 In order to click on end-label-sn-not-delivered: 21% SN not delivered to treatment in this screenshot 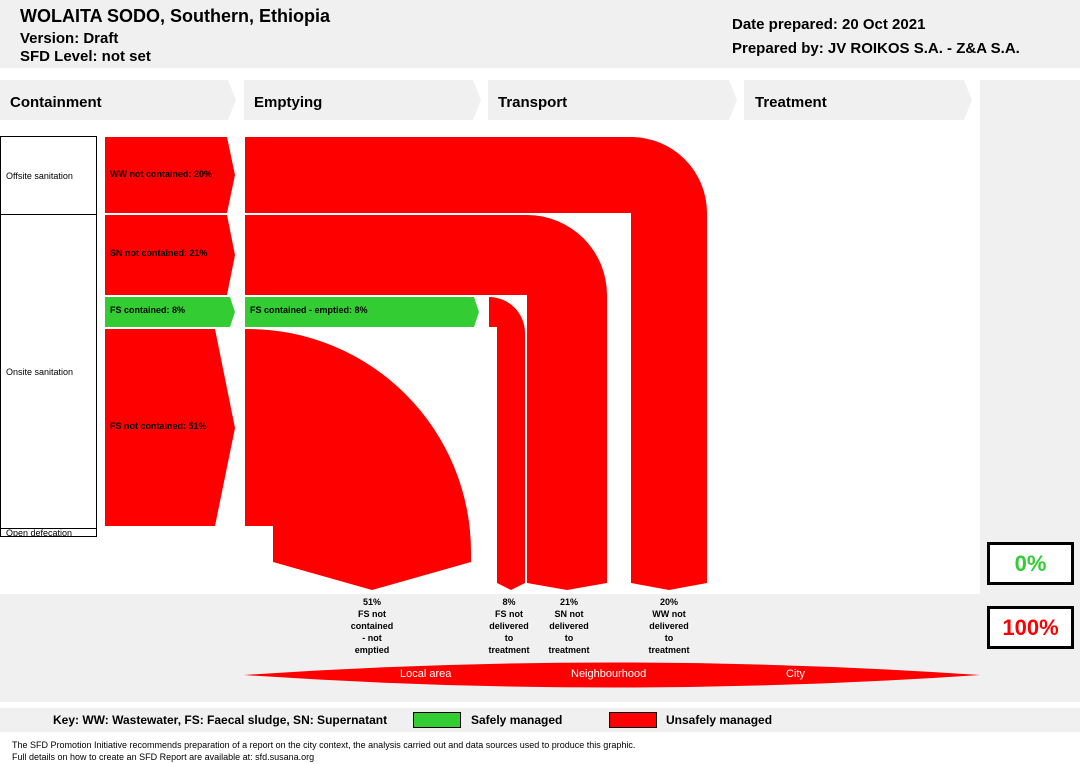, I will do `click(569, 626)`.